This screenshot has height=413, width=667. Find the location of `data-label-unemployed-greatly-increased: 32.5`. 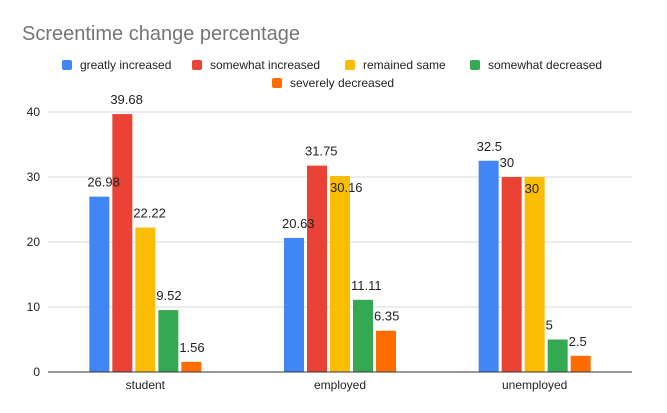

data-label-unemployed-greatly-increased: 32.5 is located at coordinates (489, 146).